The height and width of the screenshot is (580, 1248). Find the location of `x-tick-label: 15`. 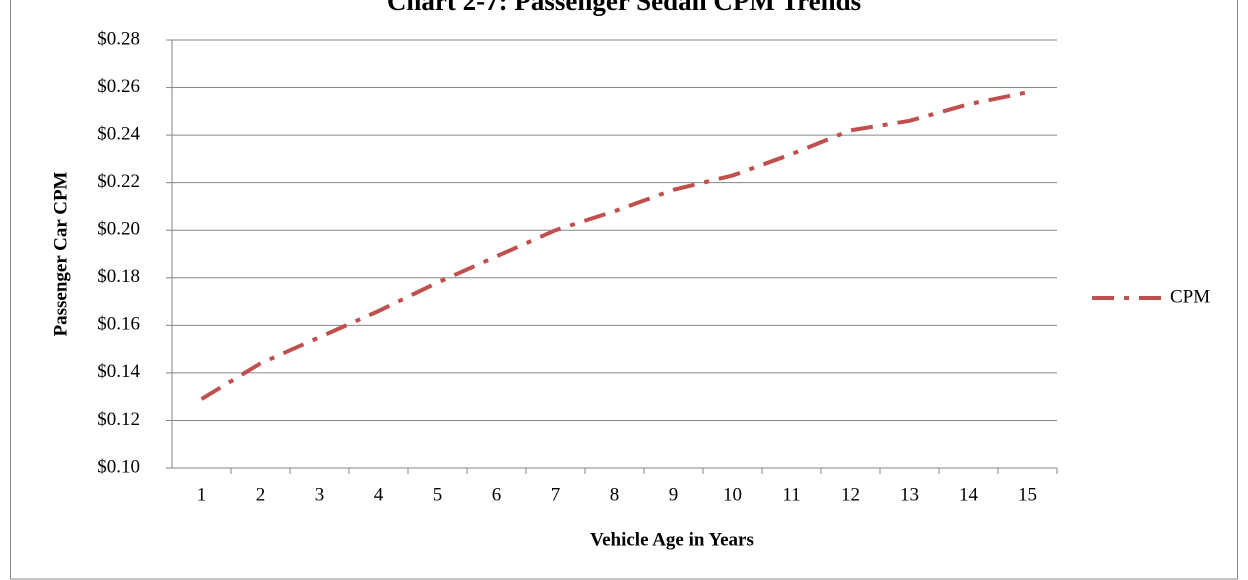

x-tick-label: 15 is located at coordinates (1027, 494).